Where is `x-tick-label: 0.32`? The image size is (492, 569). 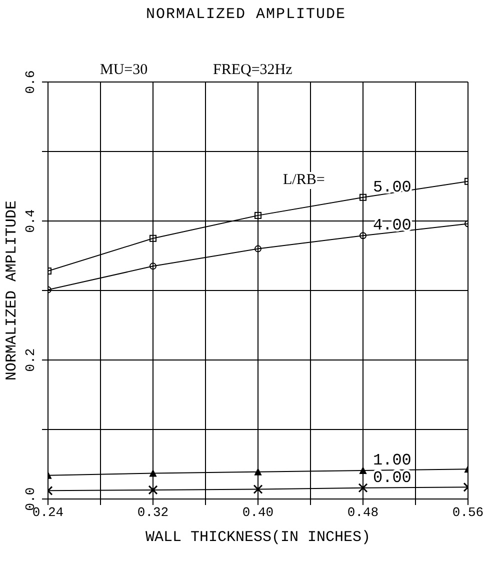
x-tick-label: 0.32 is located at coordinates (153, 512).